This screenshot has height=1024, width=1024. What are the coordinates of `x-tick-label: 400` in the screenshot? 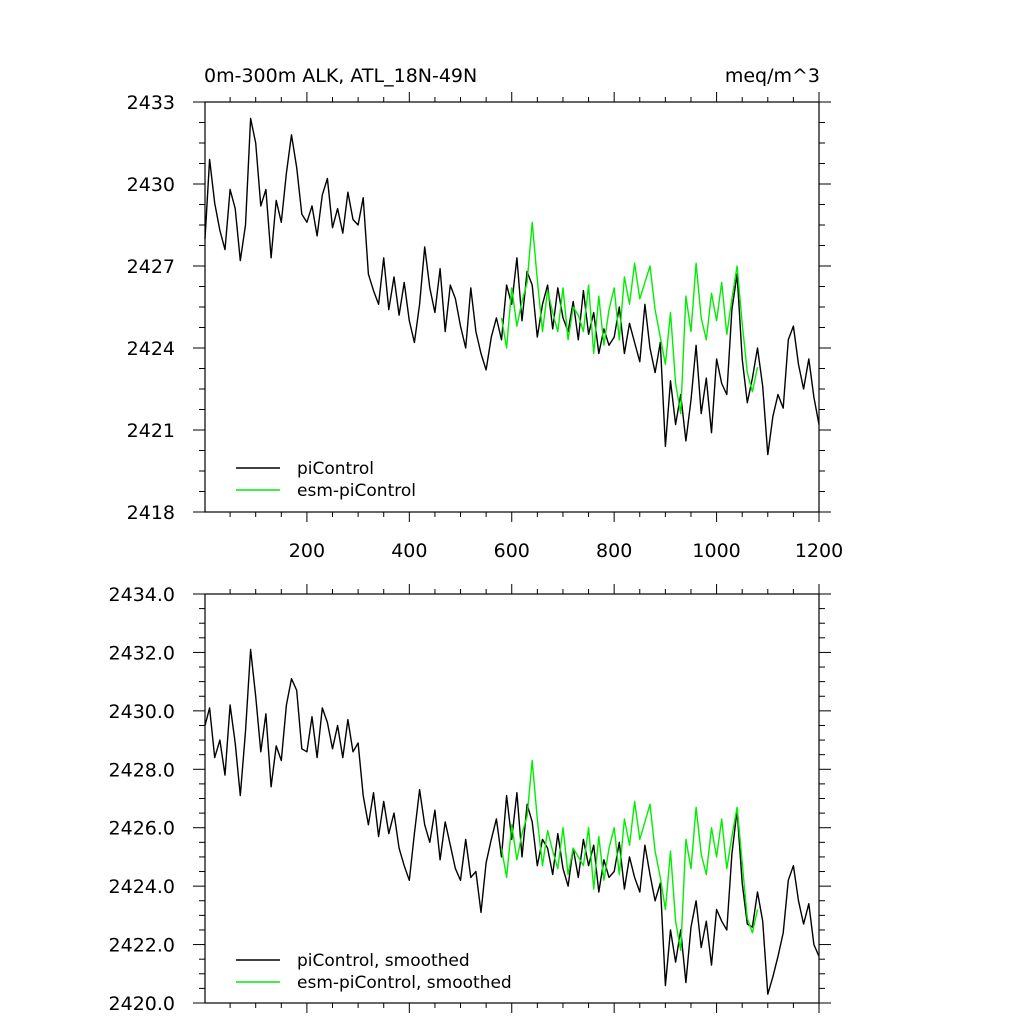 It's located at (409, 551).